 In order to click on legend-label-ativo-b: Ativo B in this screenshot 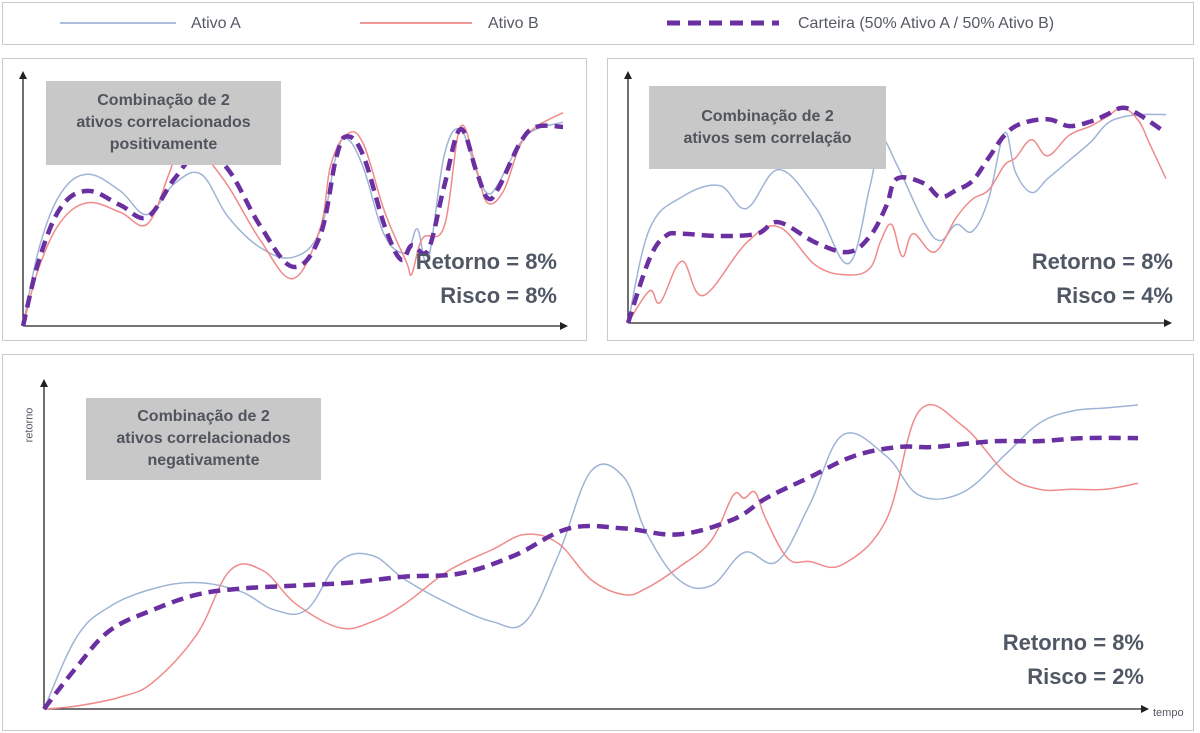, I will do `click(513, 23)`.